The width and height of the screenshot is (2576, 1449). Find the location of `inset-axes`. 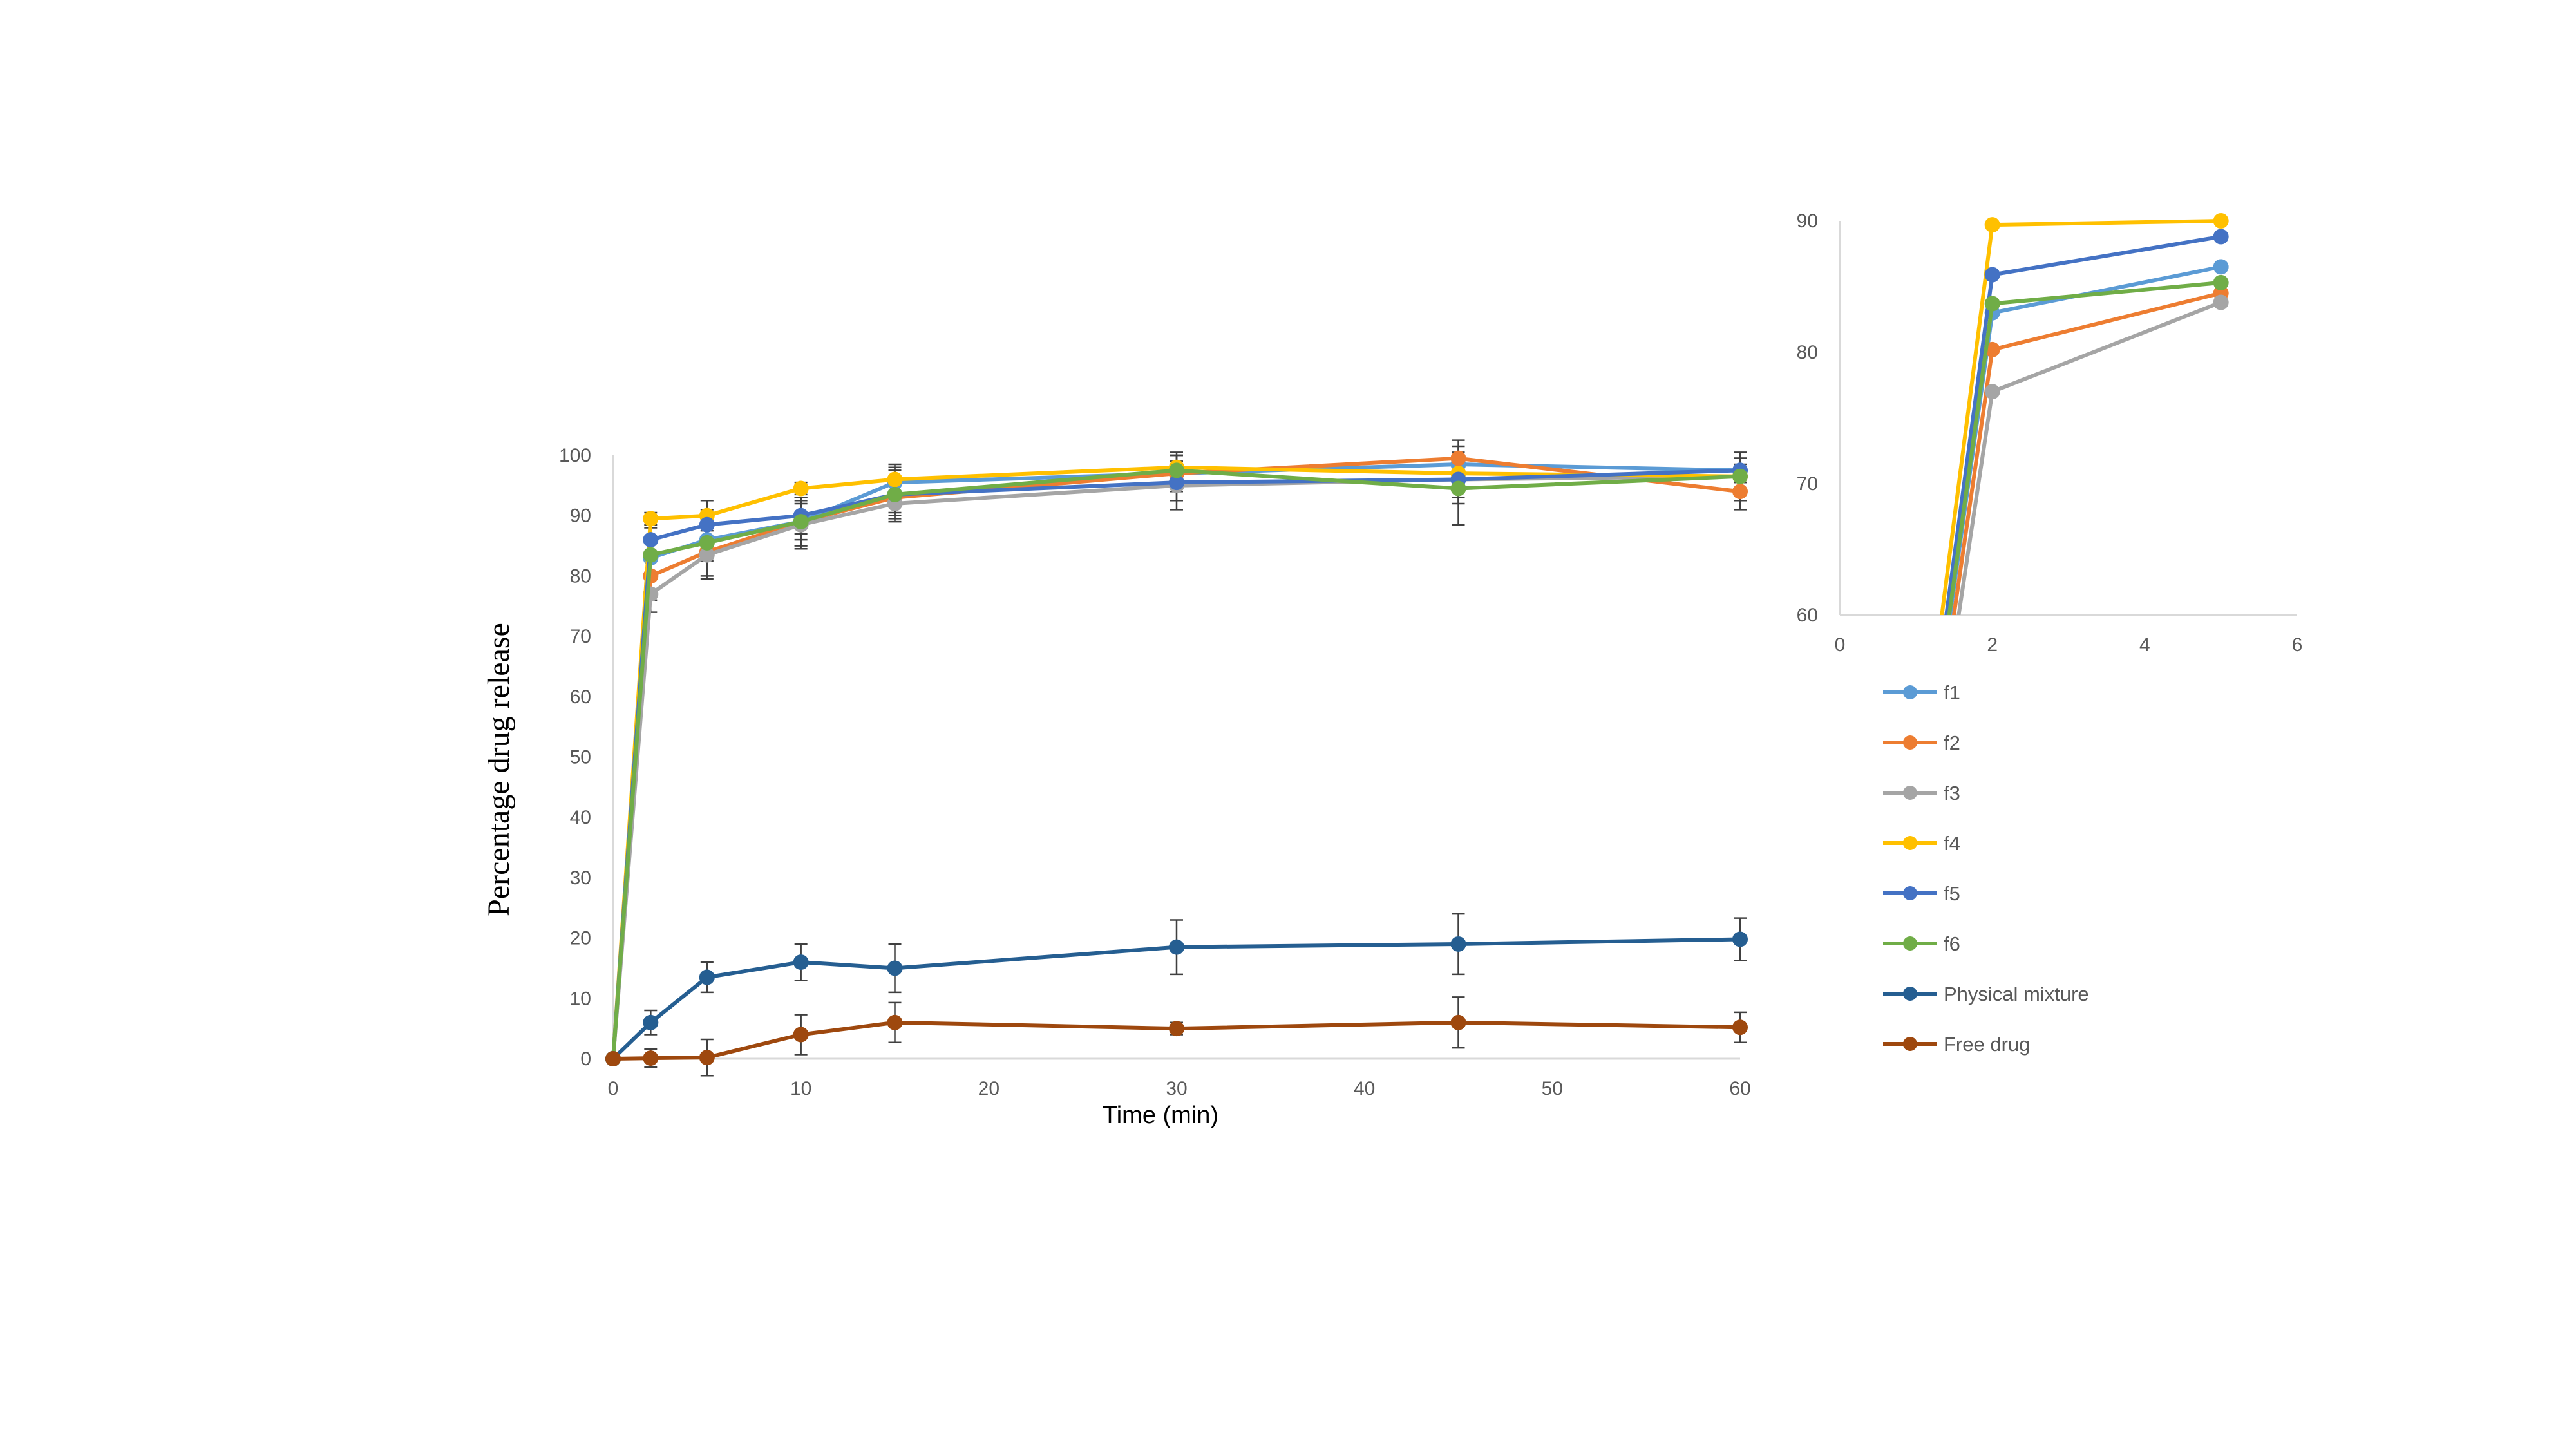

inset-axes is located at coordinates (2068, 418).